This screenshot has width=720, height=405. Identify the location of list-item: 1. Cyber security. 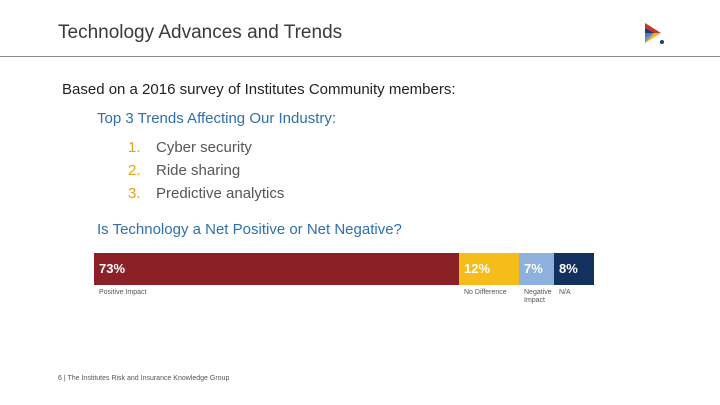
(206, 147).